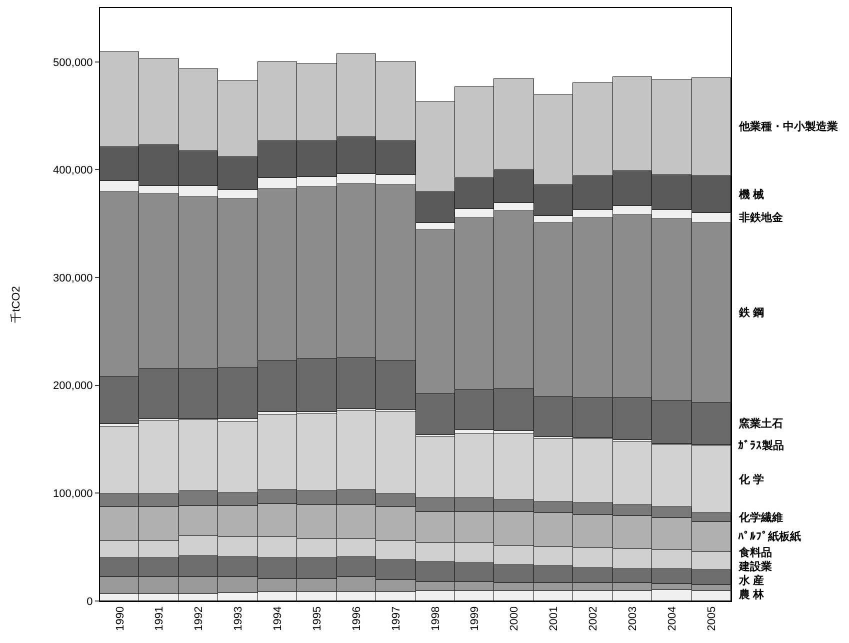  What do you see at coordinates (761, 217) in the screenshot?
I see `series-label: 非鉄地金` at bounding box center [761, 217].